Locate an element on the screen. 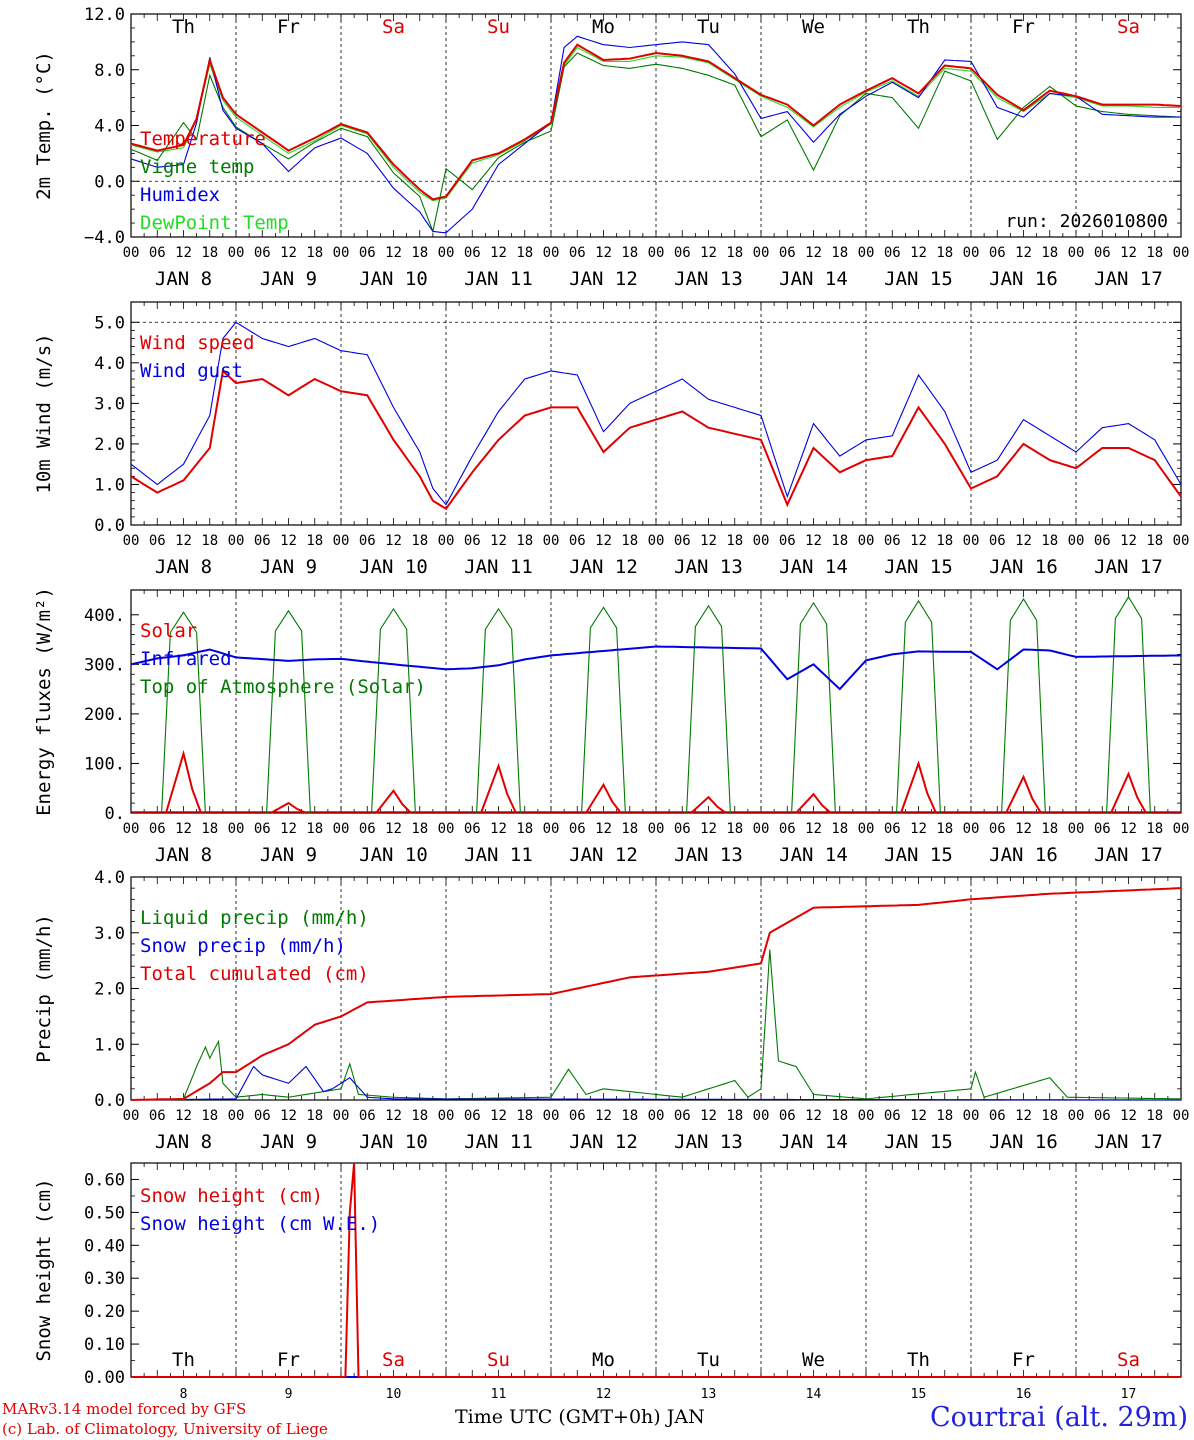 This screenshot has width=1194, height=1440. run-label: run: 2026010800 is located at coordinates (1086, 221).